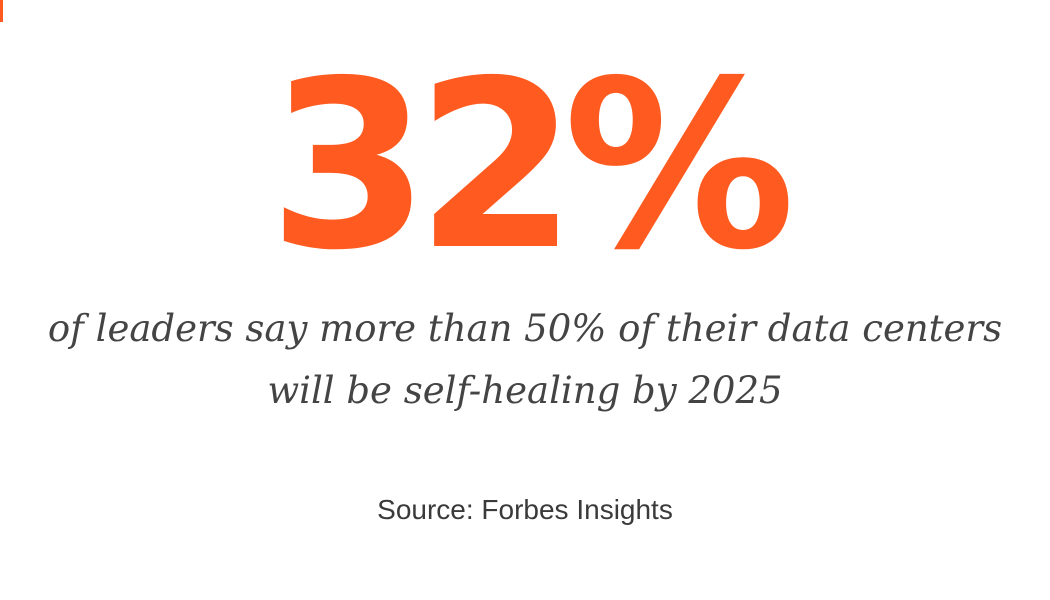 The width and height of the screenshot is (1050, 600). I want to click on accent-corner-mark, so click(1, 11).